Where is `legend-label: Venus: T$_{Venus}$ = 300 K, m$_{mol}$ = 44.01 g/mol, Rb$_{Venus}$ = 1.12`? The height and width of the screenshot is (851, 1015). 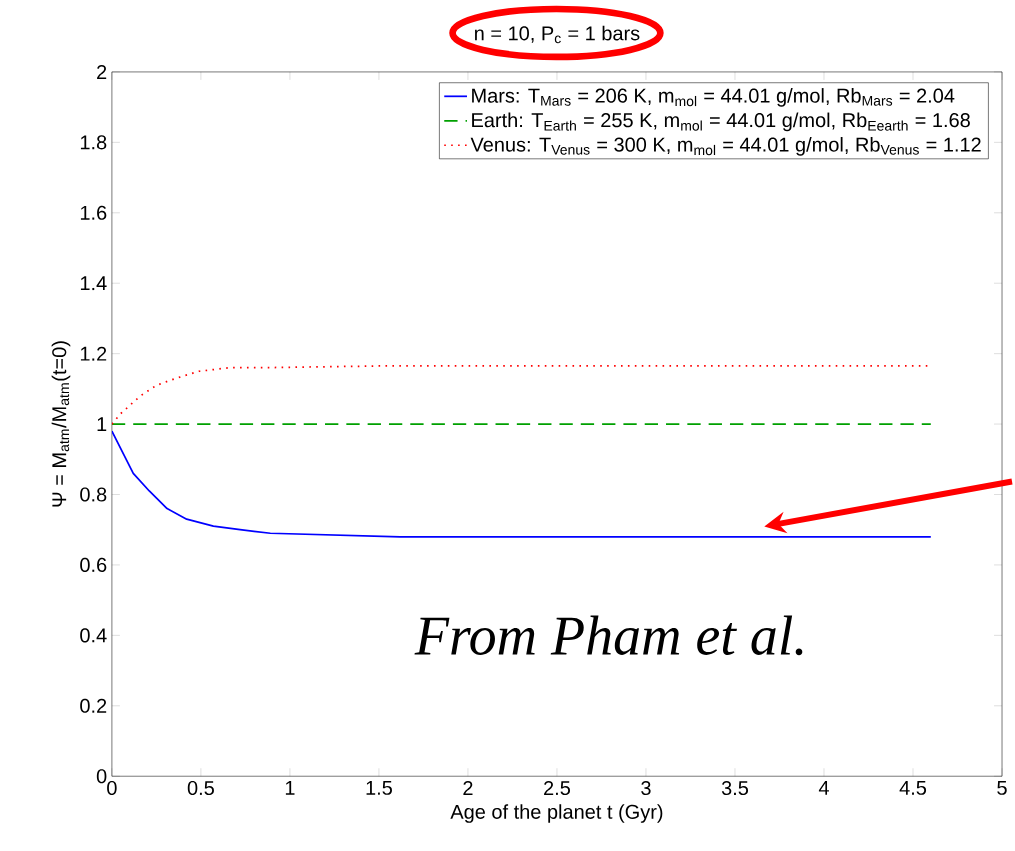 legend-label: Venus: T$_{Venus}$ = 300 K, m$_{mol}$ = 44.01 g/mol, Rb$_{Venus}$ = 1.12 is located at coordinates (725, 146).